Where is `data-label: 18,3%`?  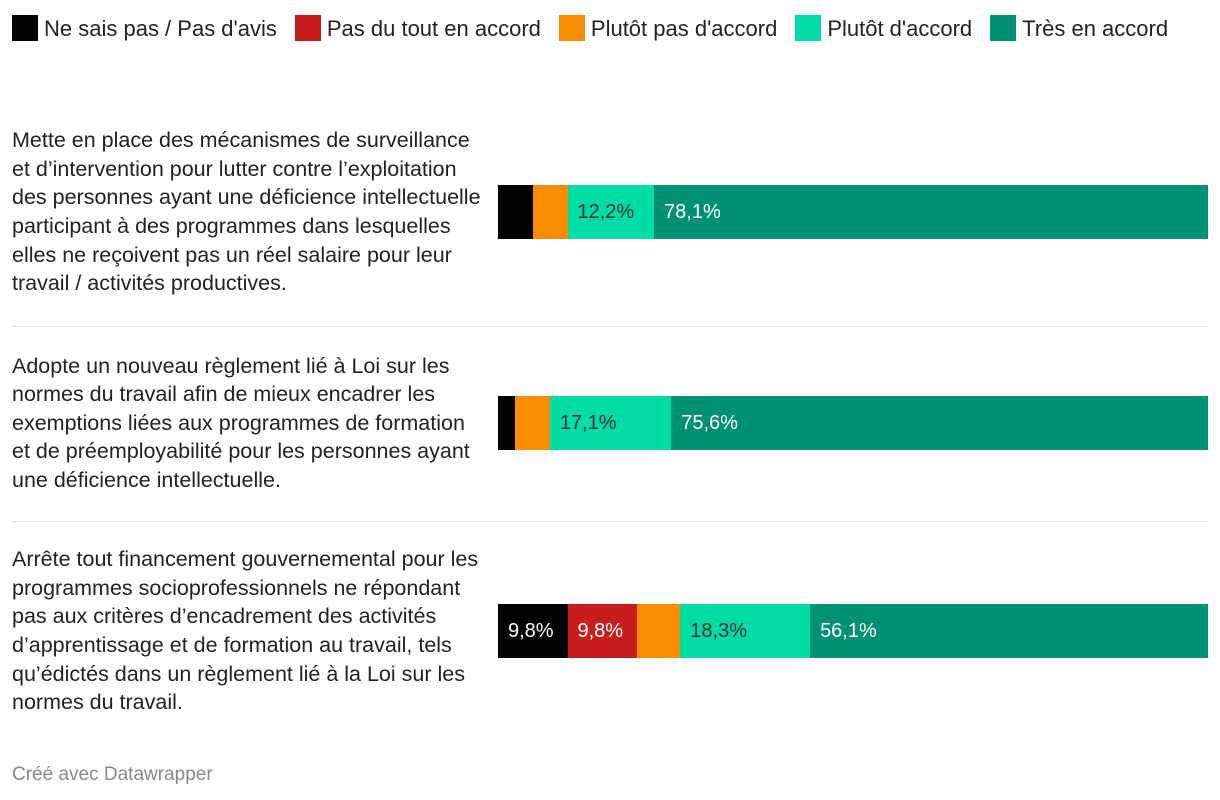 data-label: 18,3% is located at coordinates (718, 630).